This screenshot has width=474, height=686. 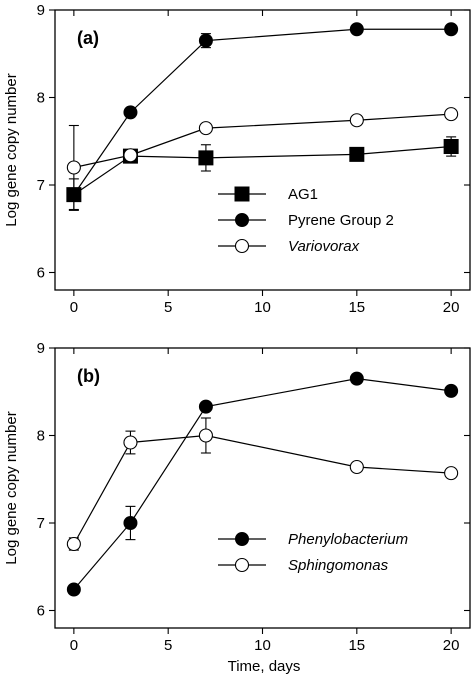 What do you see at coordinates (88, 376) in the screenshot?
I see `panel-label: (b)` at bounding box center [88, 376].